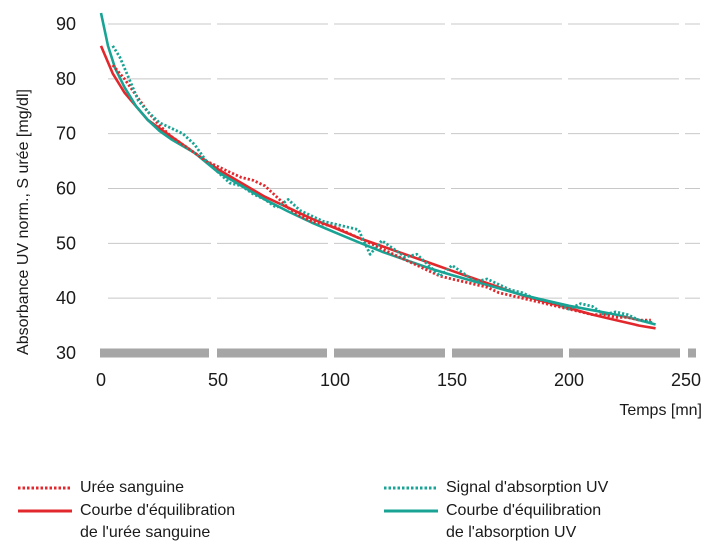  What do you see at coordinates (145, 532) in the screenshot?
I see `legend-label: de l'urée sanguine` at bounding box center [145, 532].